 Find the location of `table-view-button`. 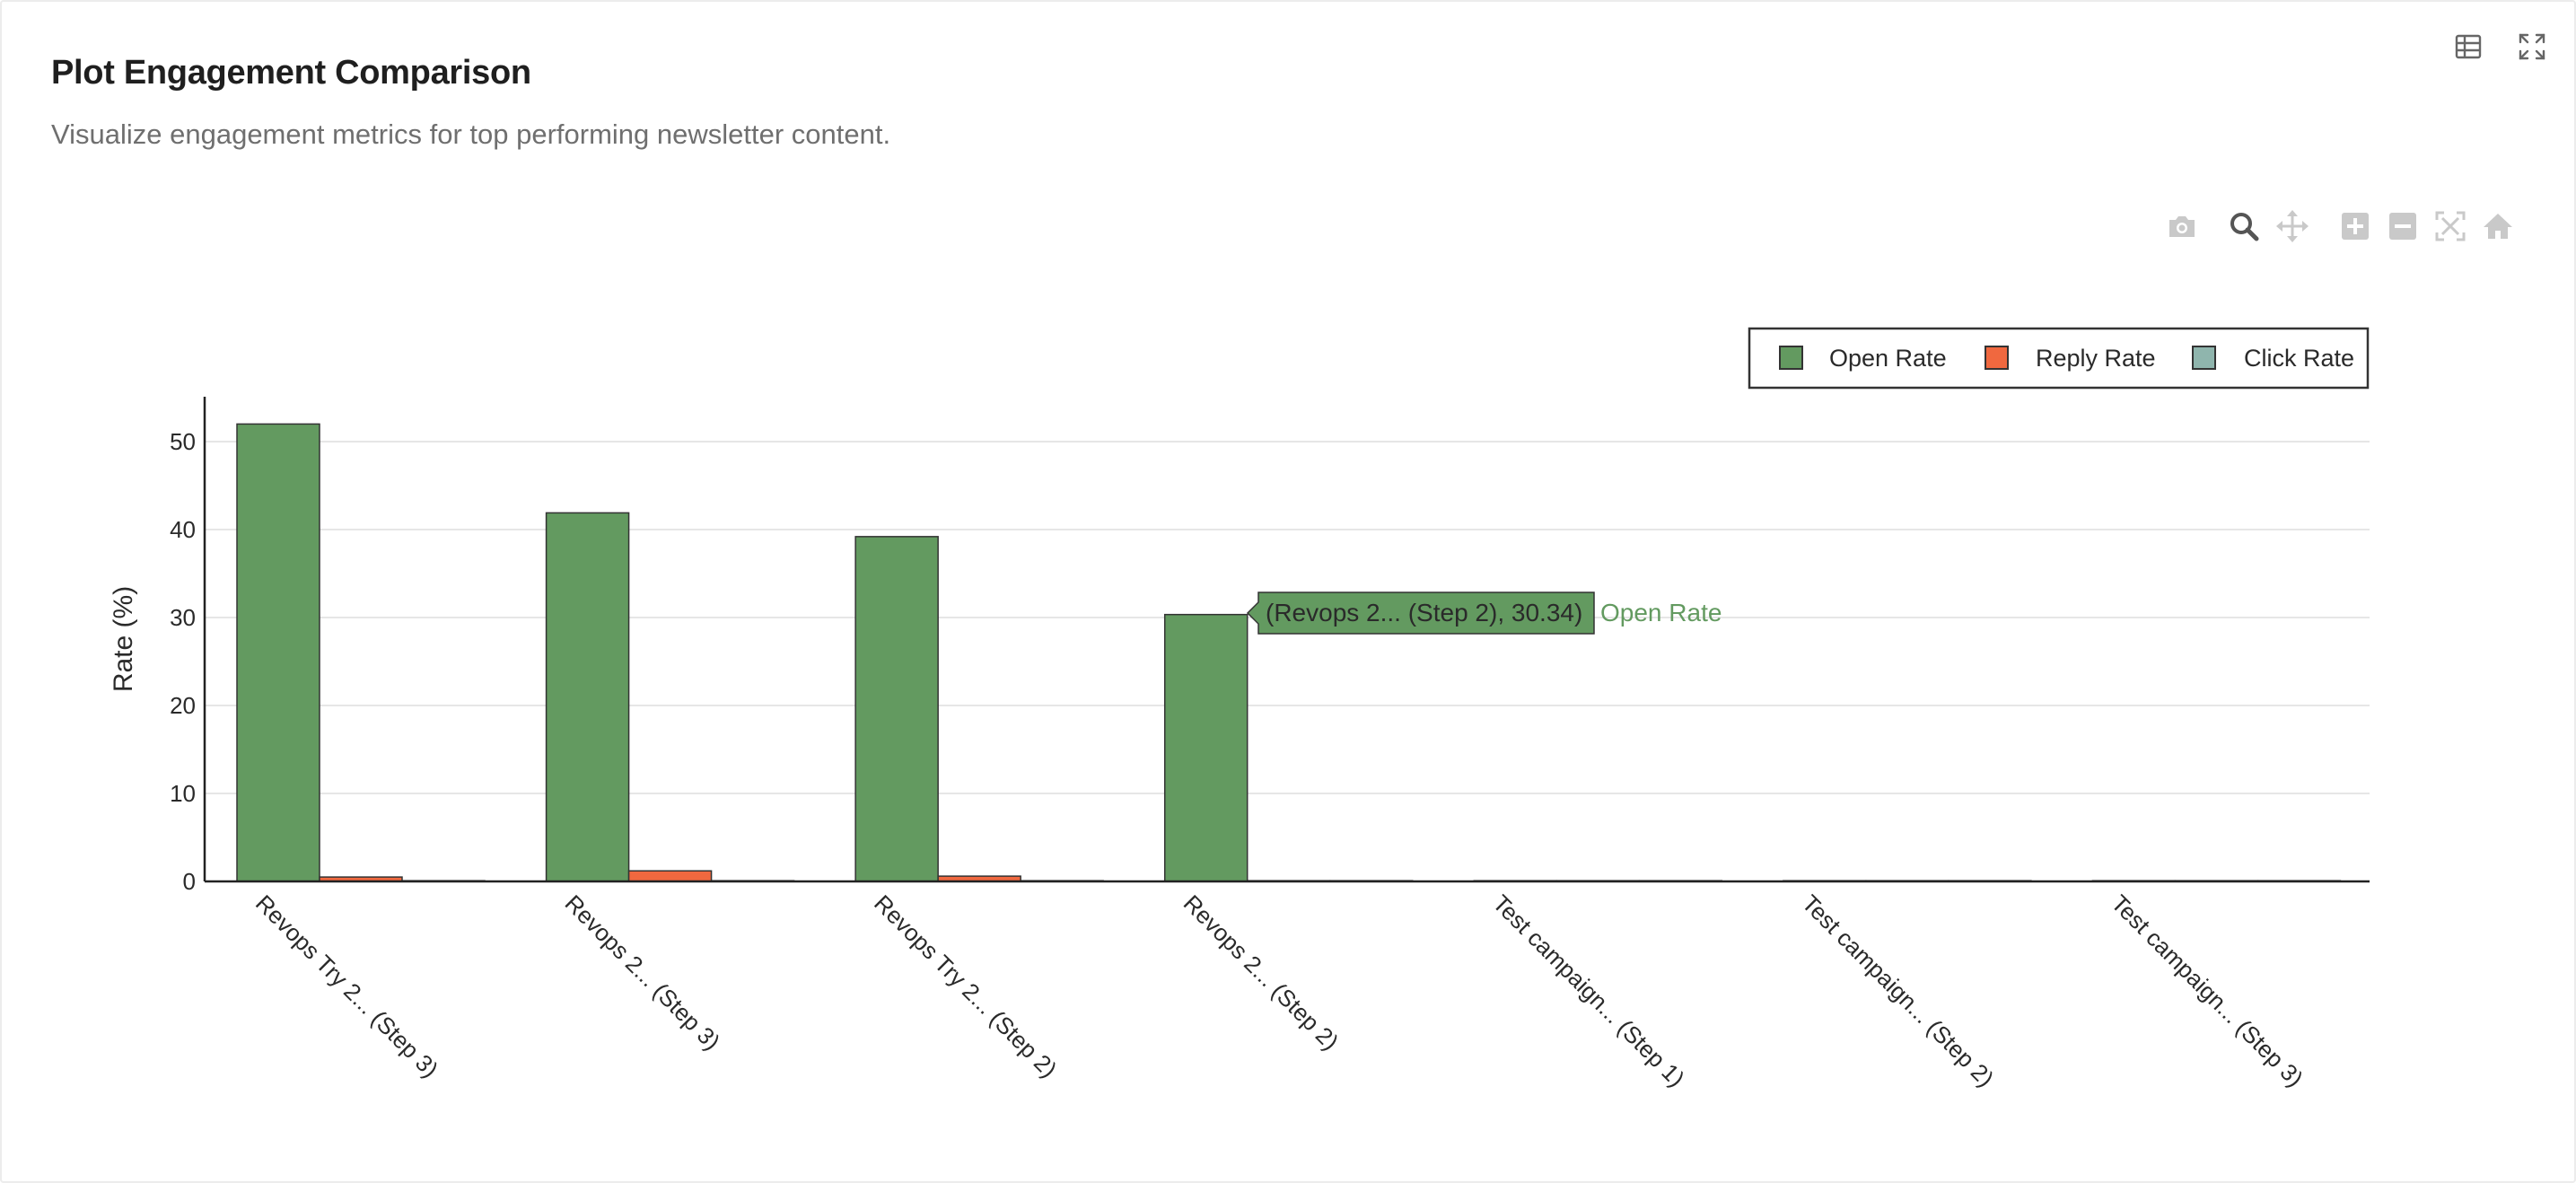

table-view-button is located at coordinates (2468, 47).